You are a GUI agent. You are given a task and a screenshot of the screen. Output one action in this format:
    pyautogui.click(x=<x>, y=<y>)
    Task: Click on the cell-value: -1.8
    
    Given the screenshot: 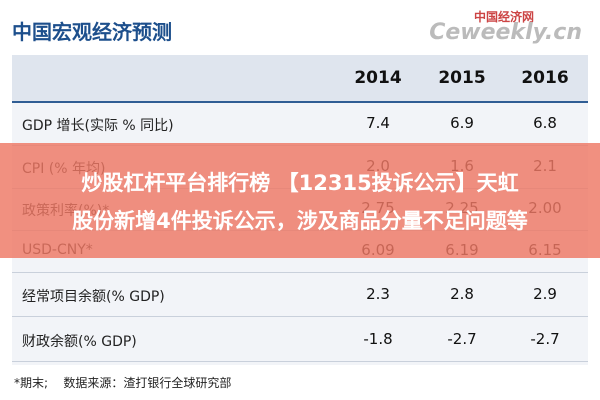 What is the action you would take?
    pyautogui.click(x=378, y=339)
    